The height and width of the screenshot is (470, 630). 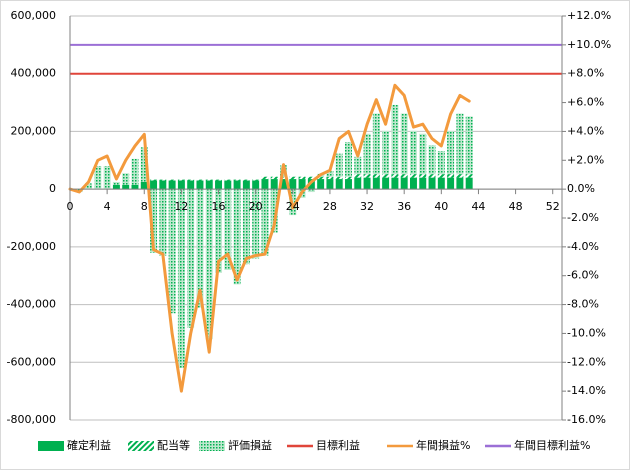 I want to click on y-tick-label: -200,000, so click(x=31, y=246).